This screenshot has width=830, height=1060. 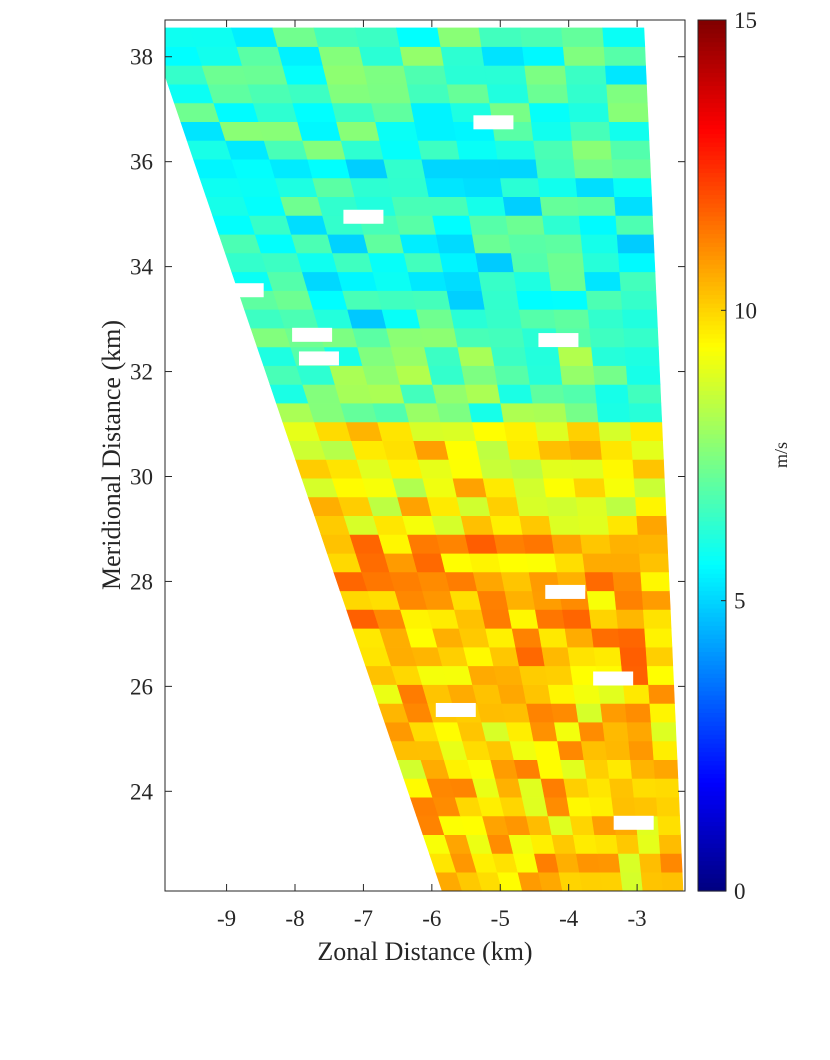 What do you see at coordinates (431, 918) in the screenshot?
I see `x-tick-label: -6` at bounding box center [431, 918].